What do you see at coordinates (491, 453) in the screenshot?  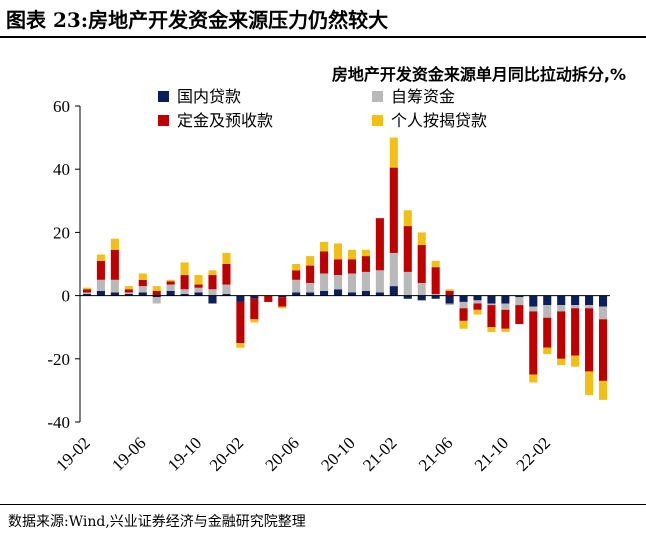 I see `x-tick-label: 21-10` at bounding box center [491, 453].